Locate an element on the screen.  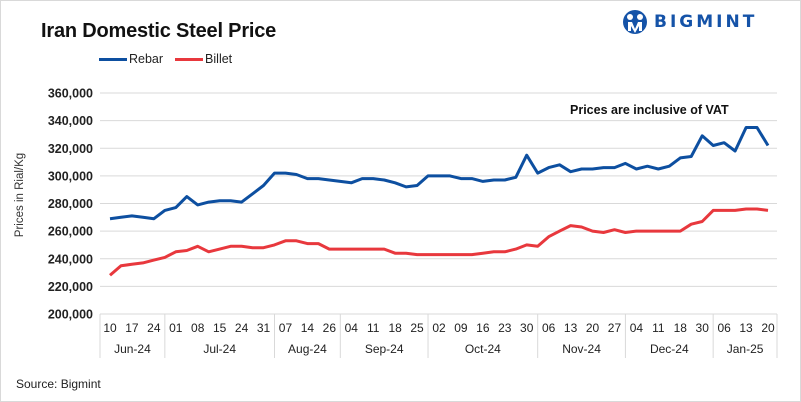
y-tick-label: 340,000 is located at coordinates (70, 121).